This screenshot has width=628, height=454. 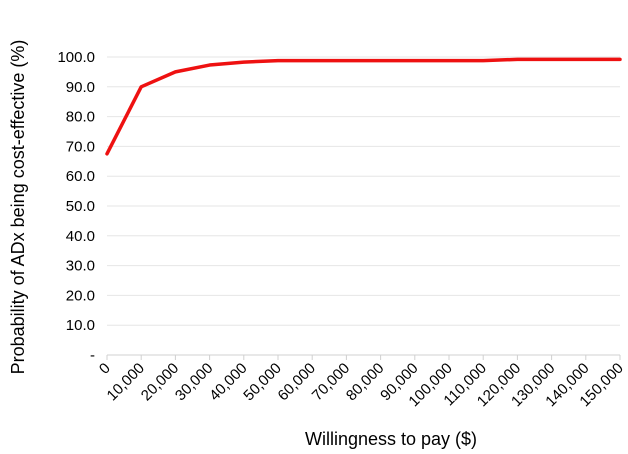 I want to click on x-tick-label: 70,000, so click(x=331, y=382).